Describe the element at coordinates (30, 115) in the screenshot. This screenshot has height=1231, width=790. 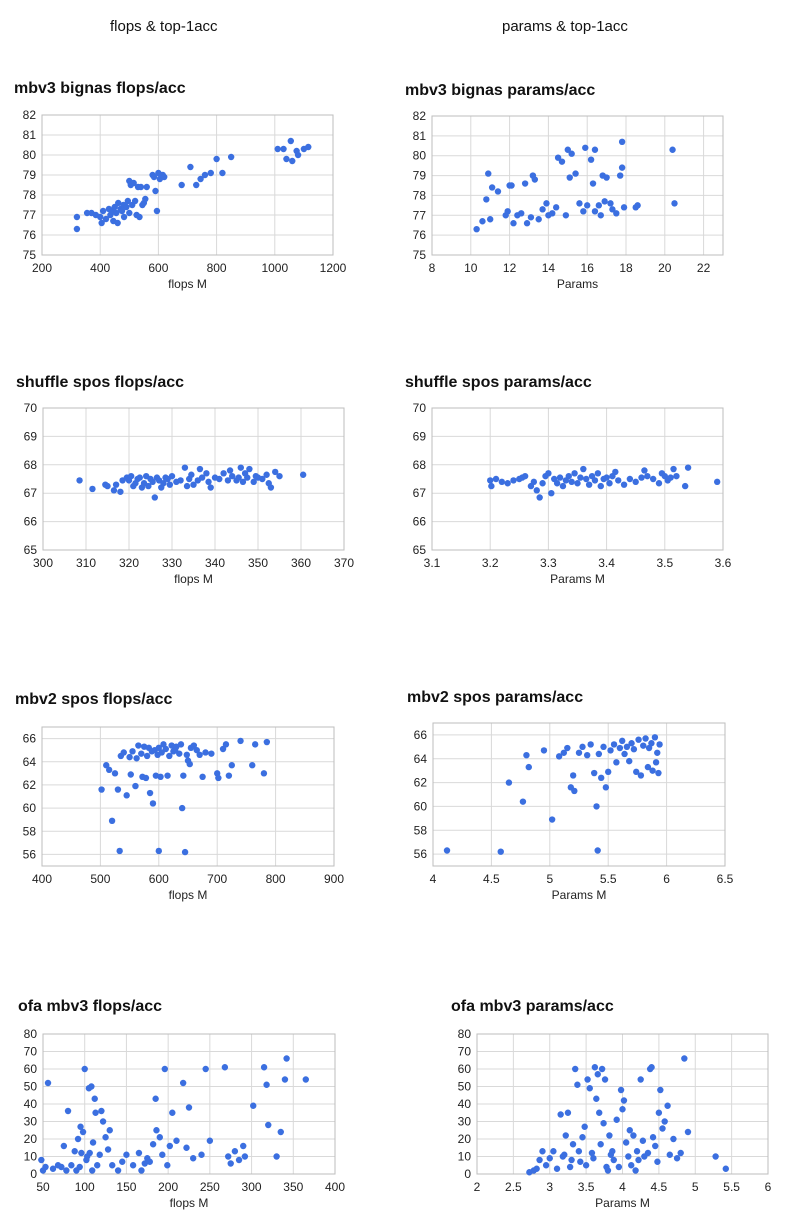
I see `y-tick-label: 82` at that location.